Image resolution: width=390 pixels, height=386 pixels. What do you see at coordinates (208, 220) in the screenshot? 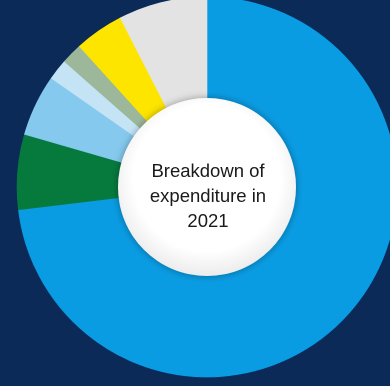
I see `chart-title-line-3: 2021` at bounding box center [208, 220].